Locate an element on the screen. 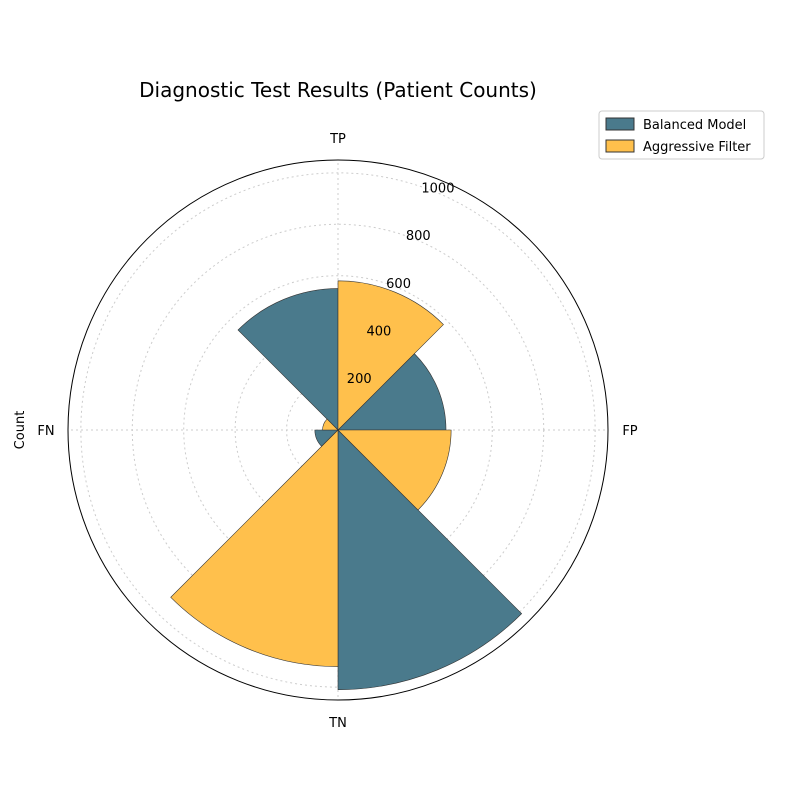  radial-tick-200: 200 is located at coordinates (359, 379).